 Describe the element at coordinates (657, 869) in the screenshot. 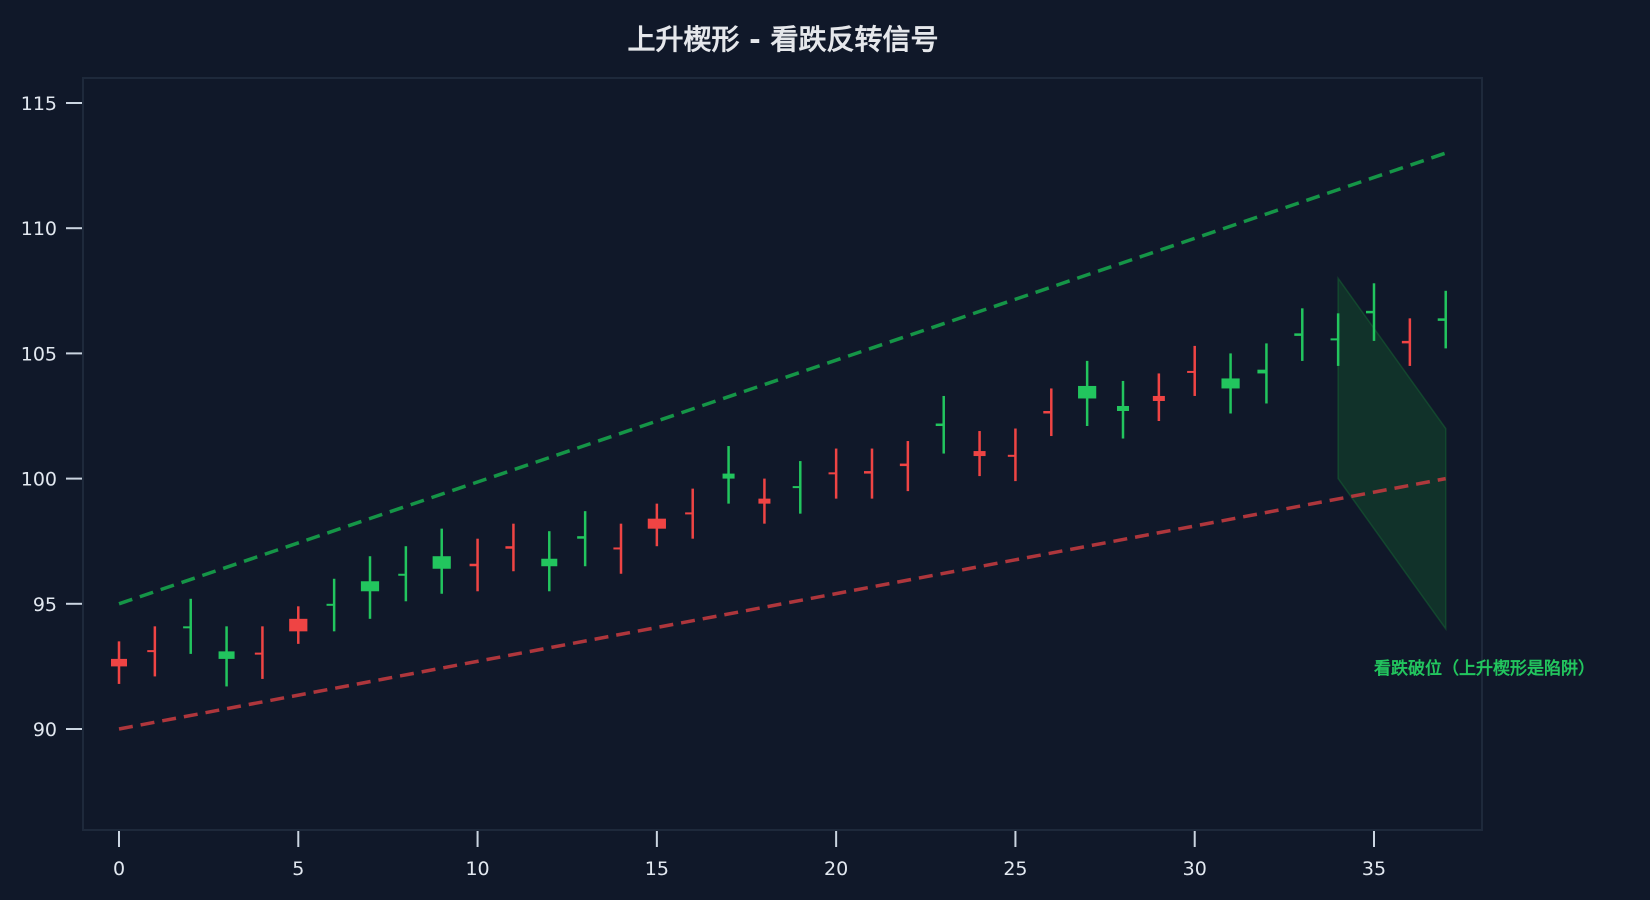

I see `x-tick-label: 15` at that location.